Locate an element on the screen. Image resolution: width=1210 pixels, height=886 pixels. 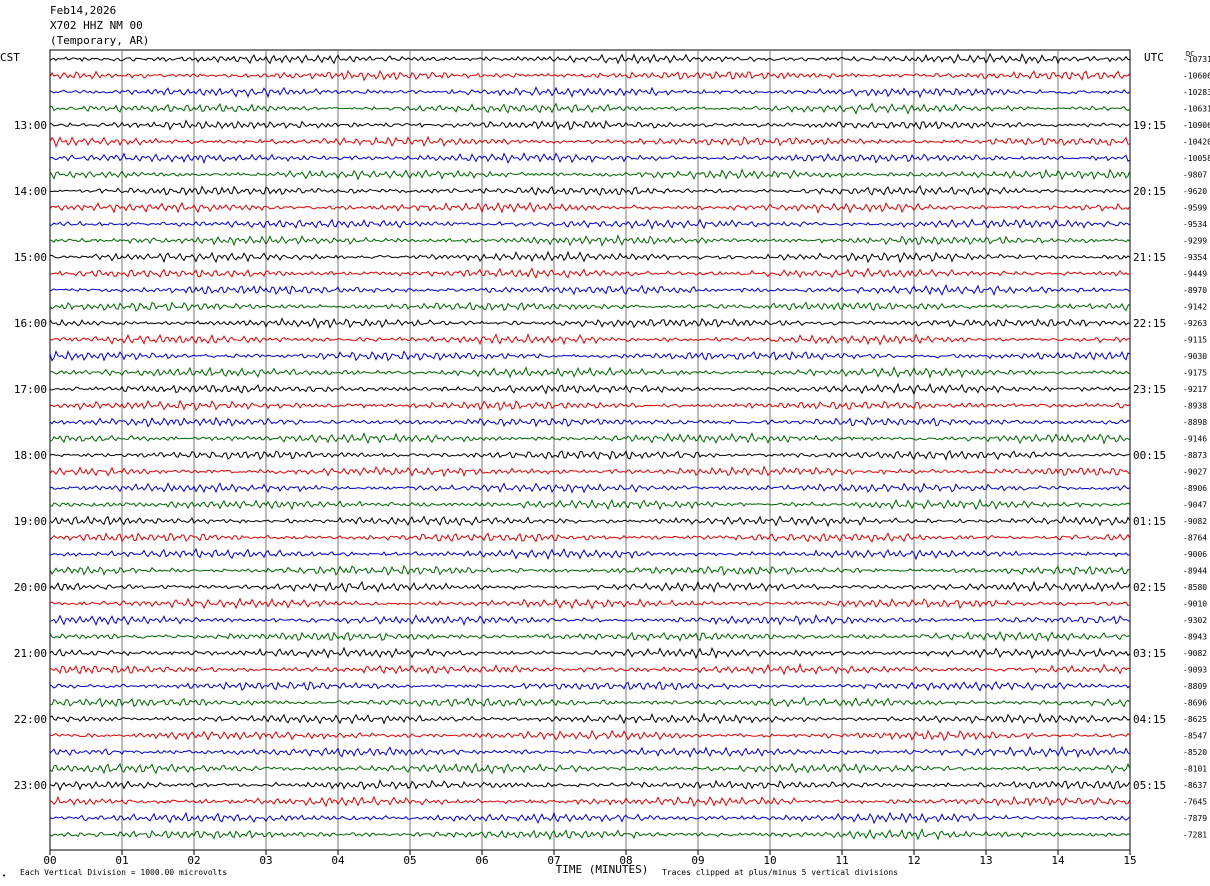
cst-hour-label: 23:00 is located at coordinates (30, 785).